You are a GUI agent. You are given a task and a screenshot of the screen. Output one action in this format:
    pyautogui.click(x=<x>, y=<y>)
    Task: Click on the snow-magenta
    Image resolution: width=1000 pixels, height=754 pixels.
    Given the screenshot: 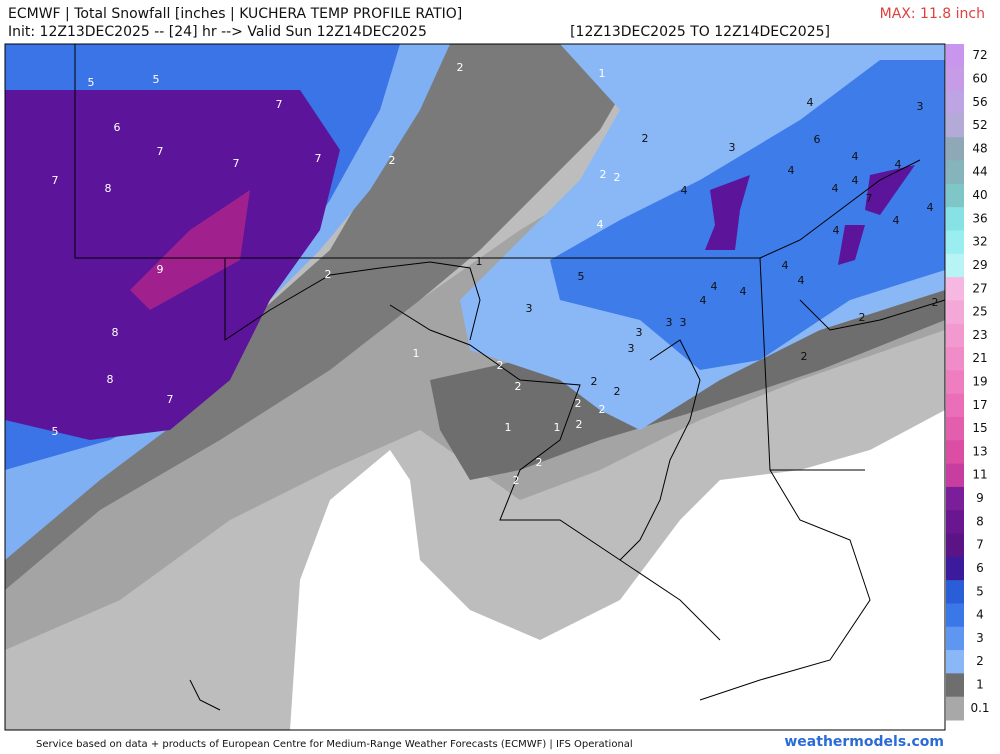 What is the action you would take?
    pyautogui.click(x=190, y=250)
    